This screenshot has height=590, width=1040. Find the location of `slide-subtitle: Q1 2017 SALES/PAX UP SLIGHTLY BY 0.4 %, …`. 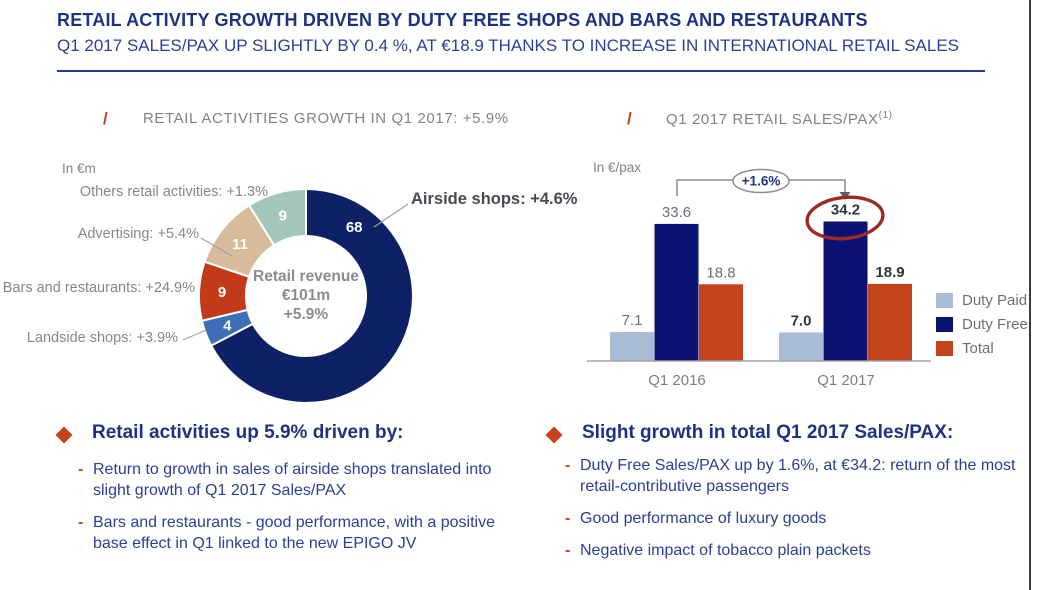

slide-subtitle: Q1 2017 SALES/PAX UP SLIGHTLY BY 0.4 %, … is located at coordinates (508, 45).